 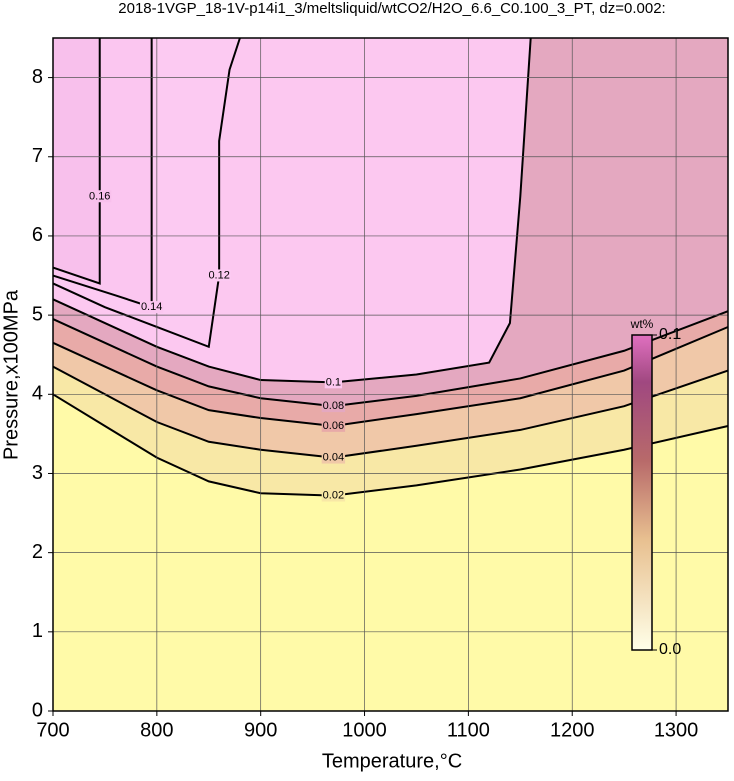 I want to click on x-tick-label: 1100, so click(x=468, y=730).